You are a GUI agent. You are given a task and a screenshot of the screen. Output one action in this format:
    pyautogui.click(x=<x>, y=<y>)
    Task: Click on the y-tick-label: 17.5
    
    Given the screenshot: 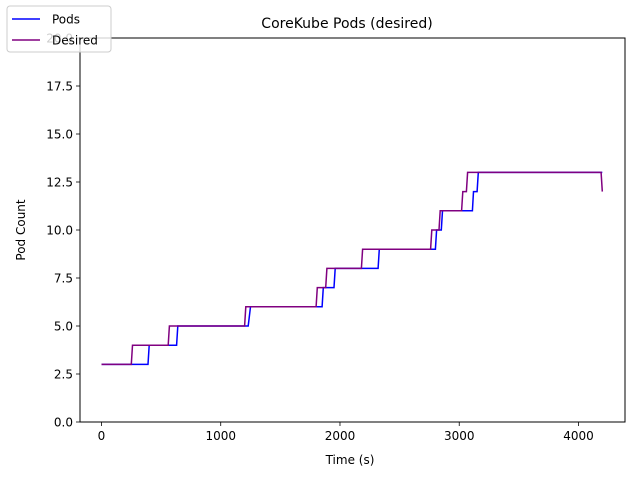 What is the action you would take?
    pyautogui.click(x=59, y=87)
    